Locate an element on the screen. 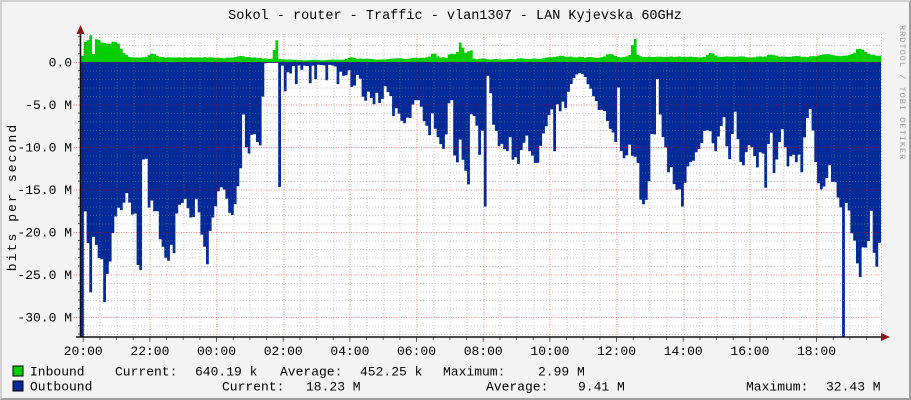 The image size is (911, 400). svg-text: 22:00 is located at coordinates (149, 351).